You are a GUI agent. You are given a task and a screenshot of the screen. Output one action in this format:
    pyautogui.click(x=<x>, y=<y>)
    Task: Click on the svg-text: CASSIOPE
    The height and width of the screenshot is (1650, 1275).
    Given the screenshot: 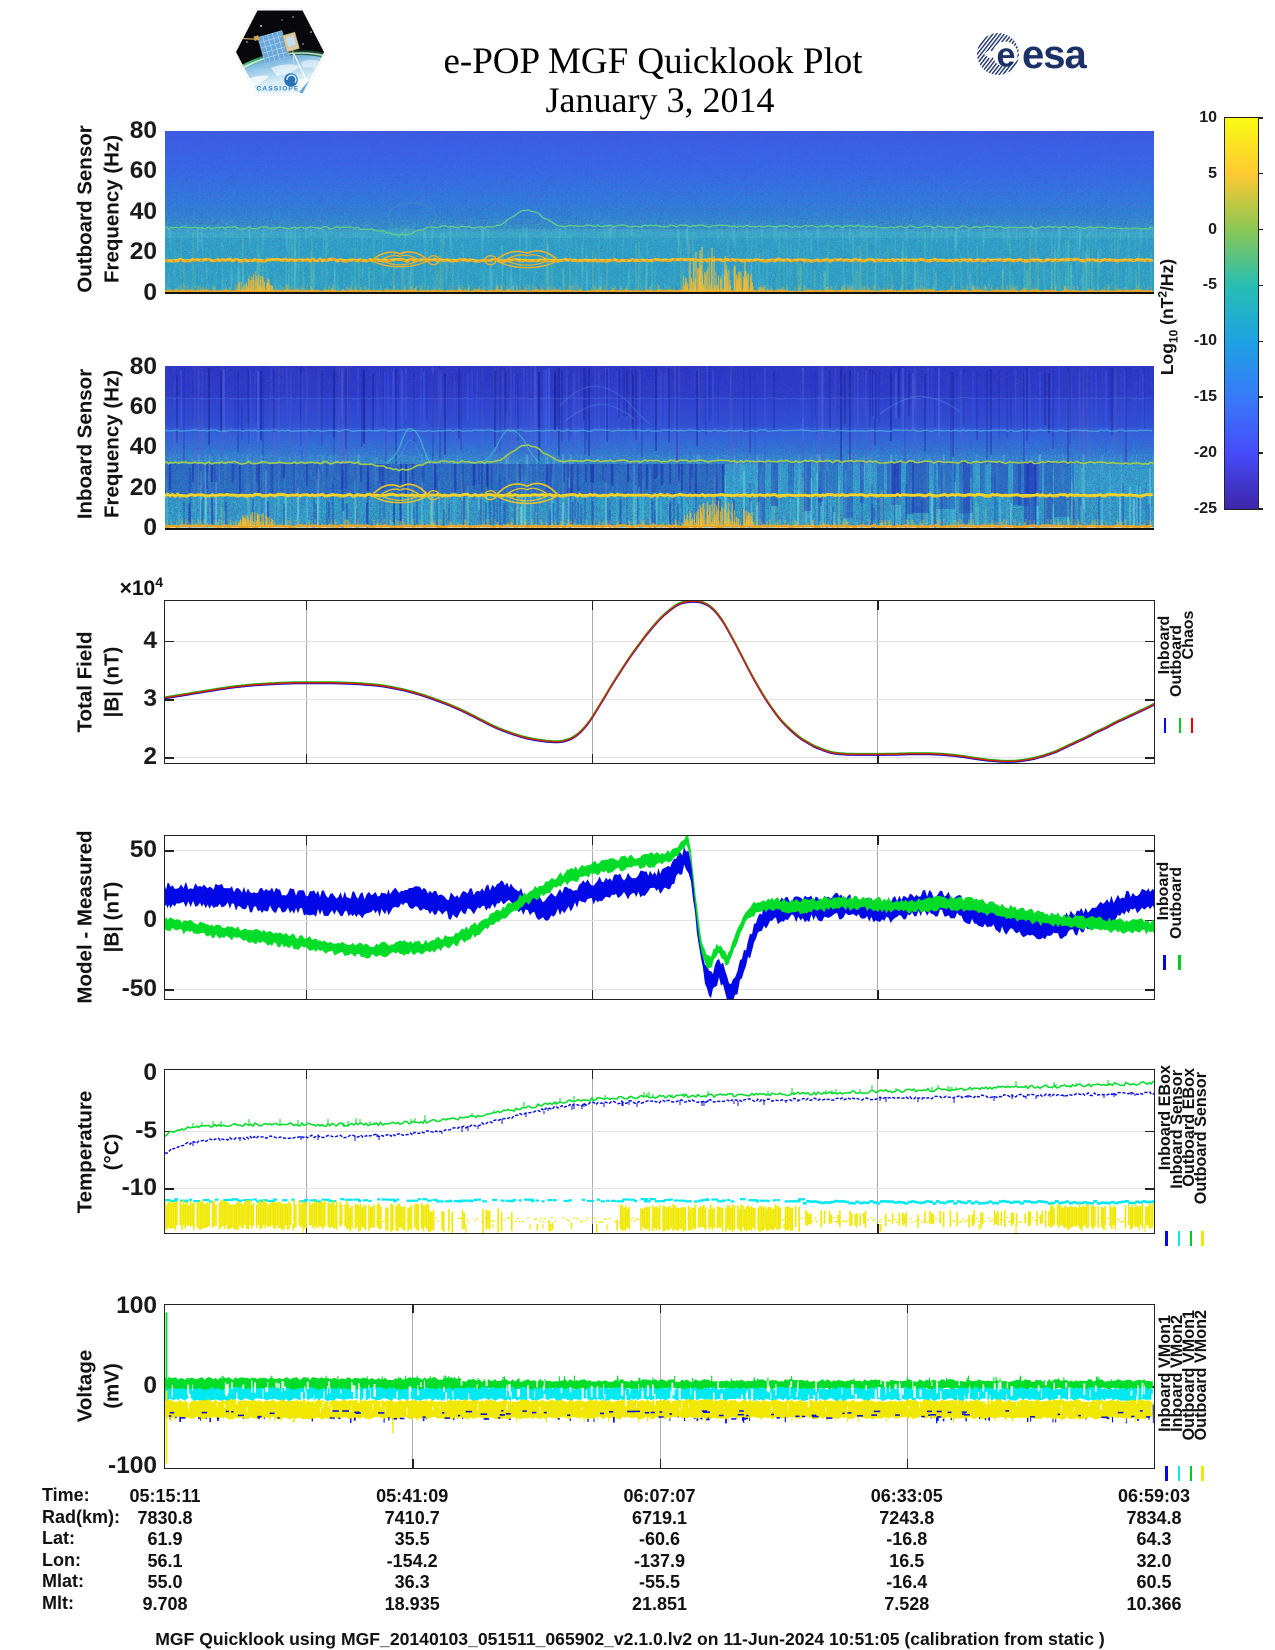 What is the action you would take?
    pyautogui.click(x=278, y=89)
    